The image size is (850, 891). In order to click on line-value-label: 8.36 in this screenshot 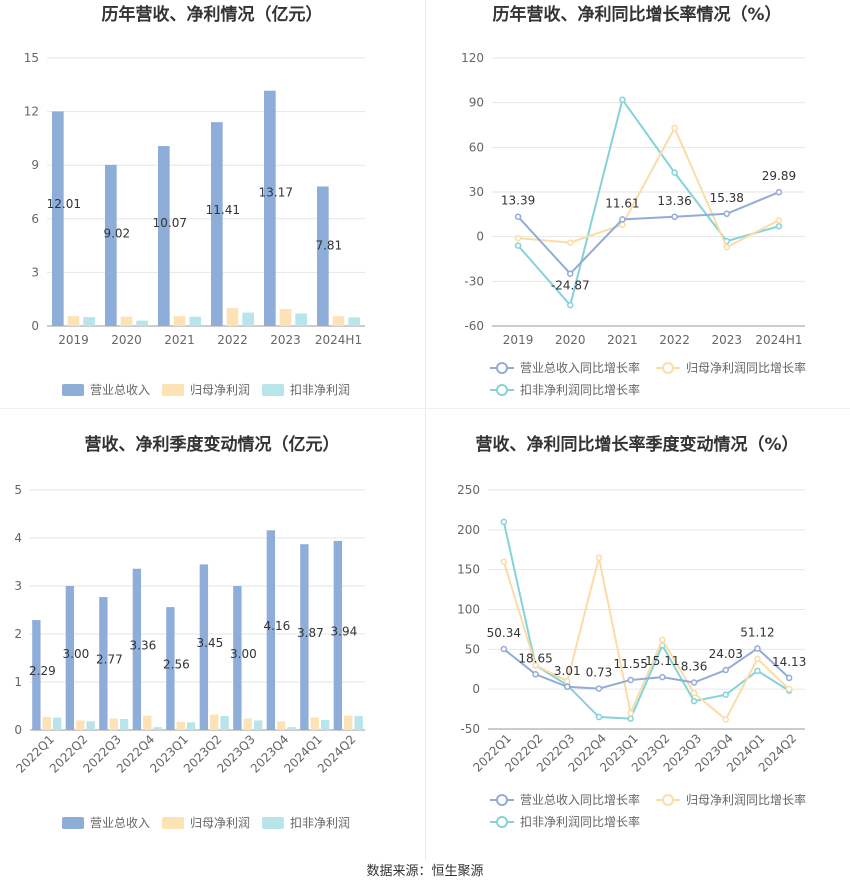, I will do `click(694, 667)`.